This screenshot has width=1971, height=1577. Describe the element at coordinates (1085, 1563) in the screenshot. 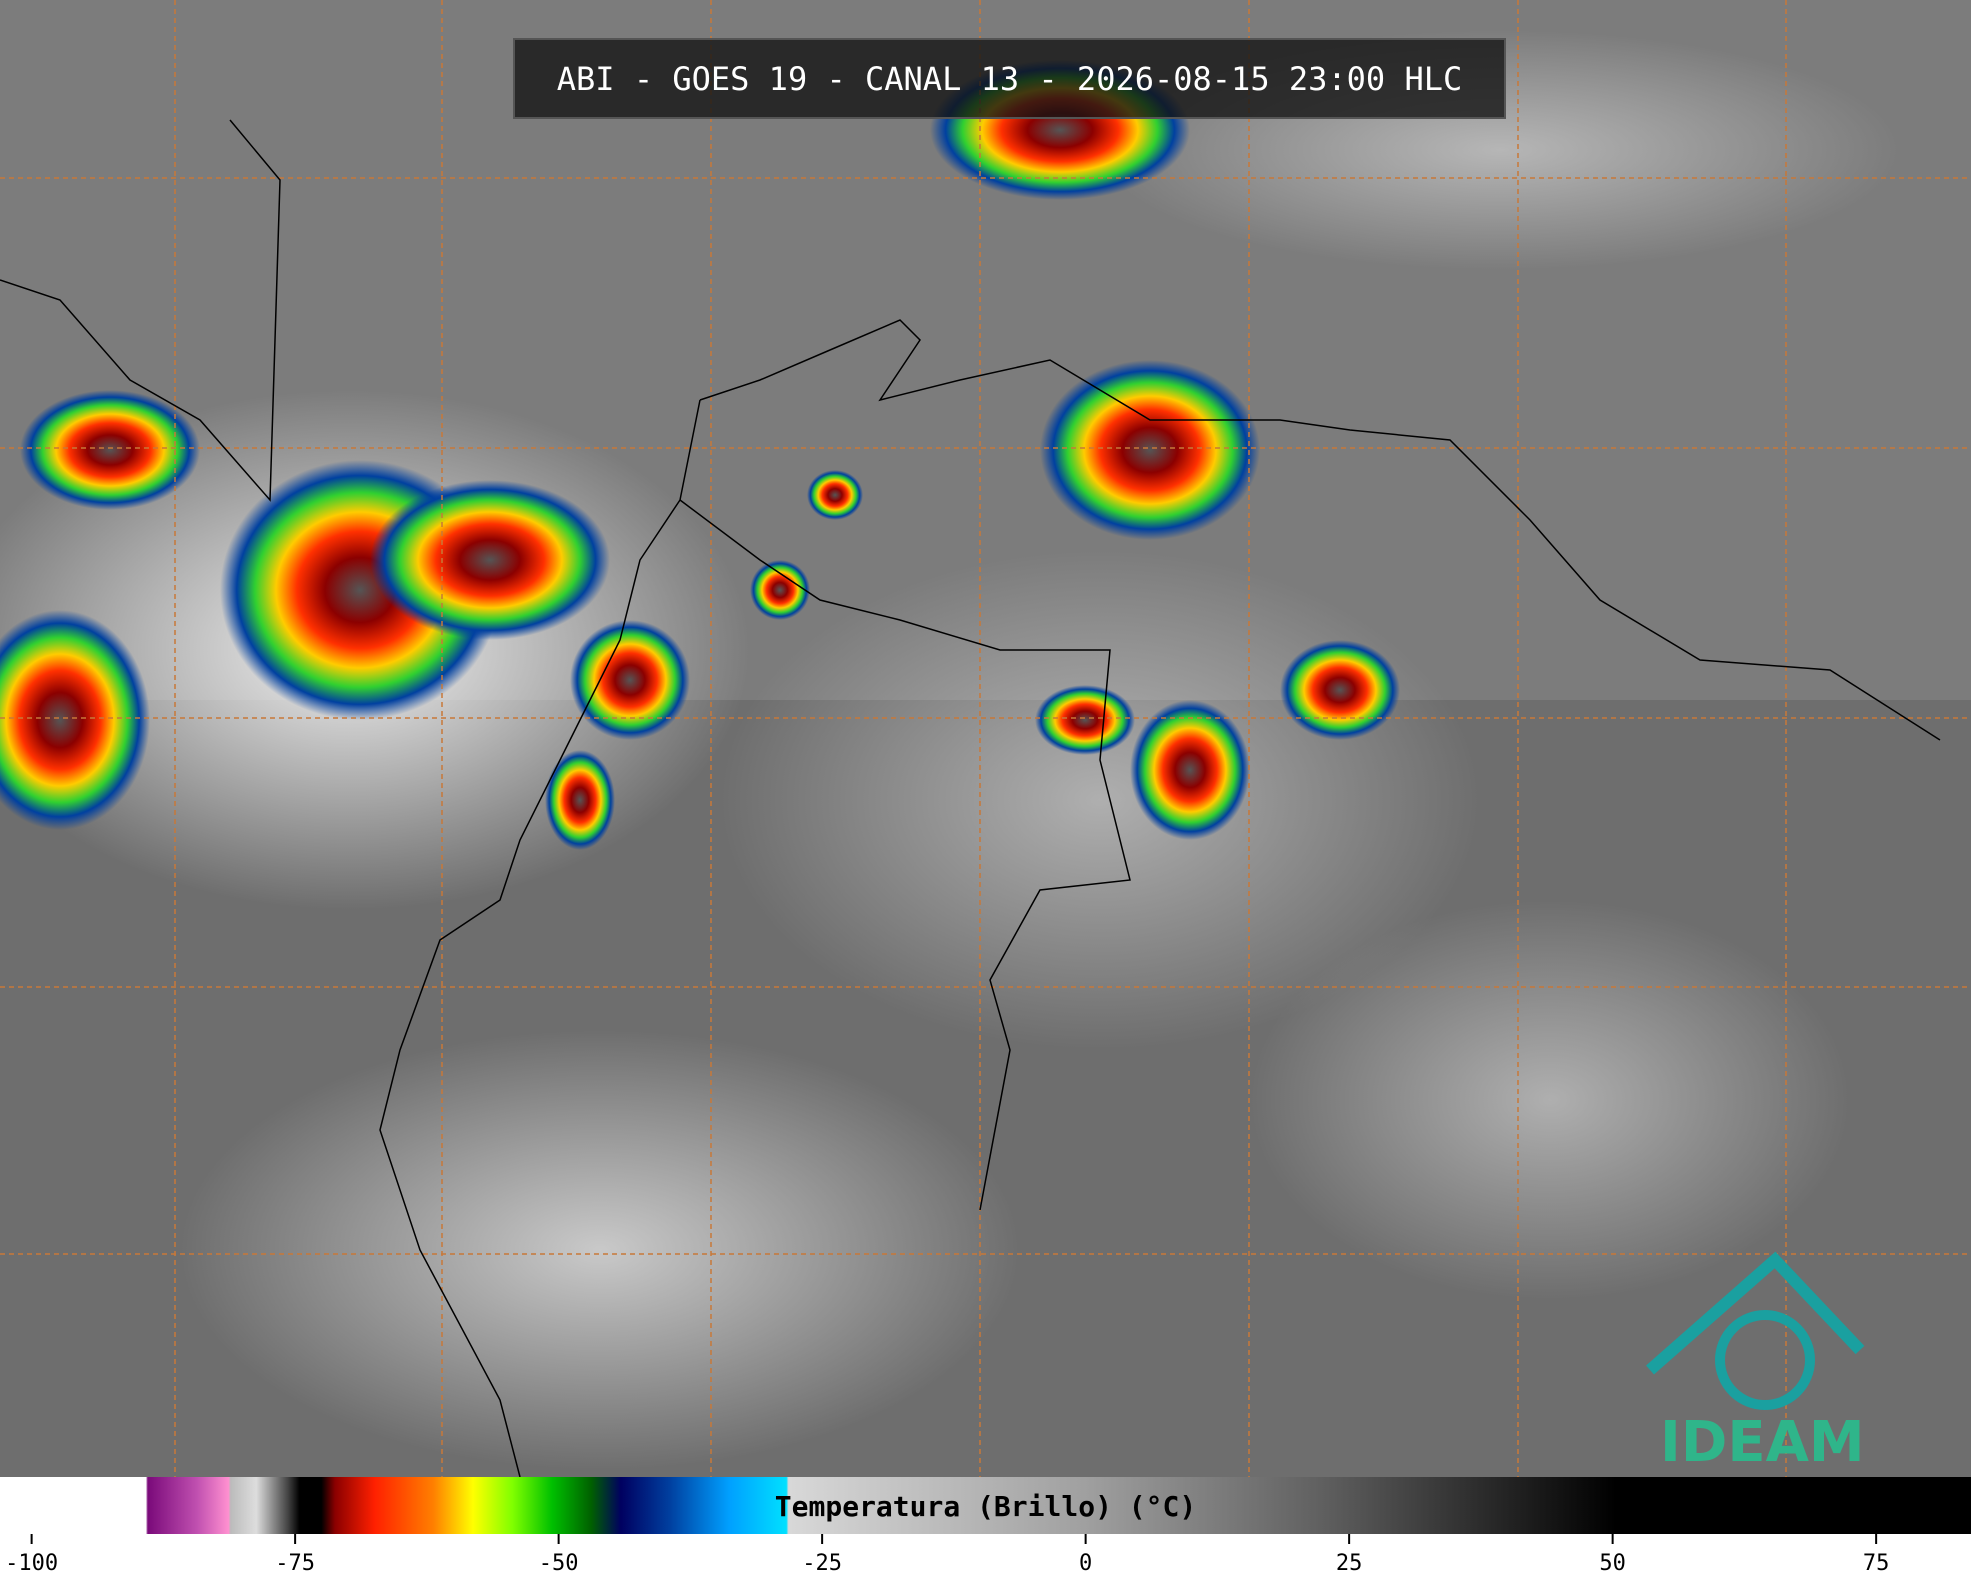

I see `tick-label: 0` at that location.